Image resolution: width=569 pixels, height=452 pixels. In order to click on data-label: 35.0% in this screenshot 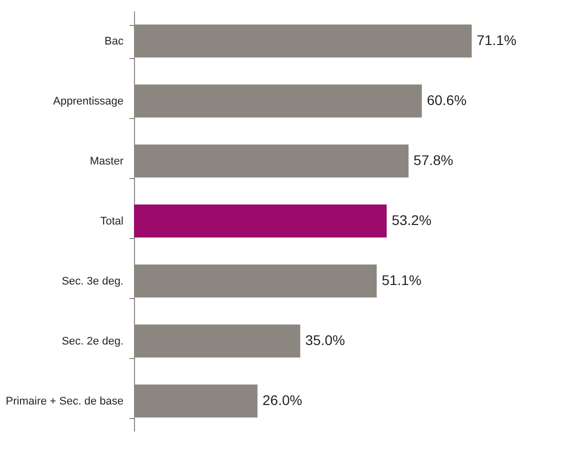, I will do `click(325, 340)`.